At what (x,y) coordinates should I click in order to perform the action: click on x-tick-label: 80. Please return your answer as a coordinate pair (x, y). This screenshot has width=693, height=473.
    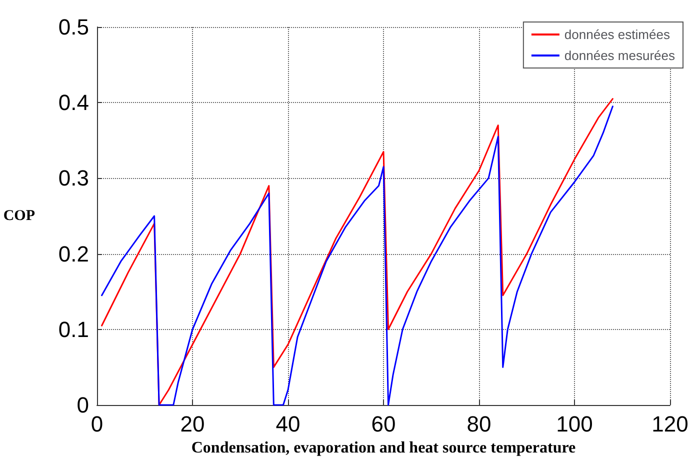
    Looking at the image, I should click on (479, 424).